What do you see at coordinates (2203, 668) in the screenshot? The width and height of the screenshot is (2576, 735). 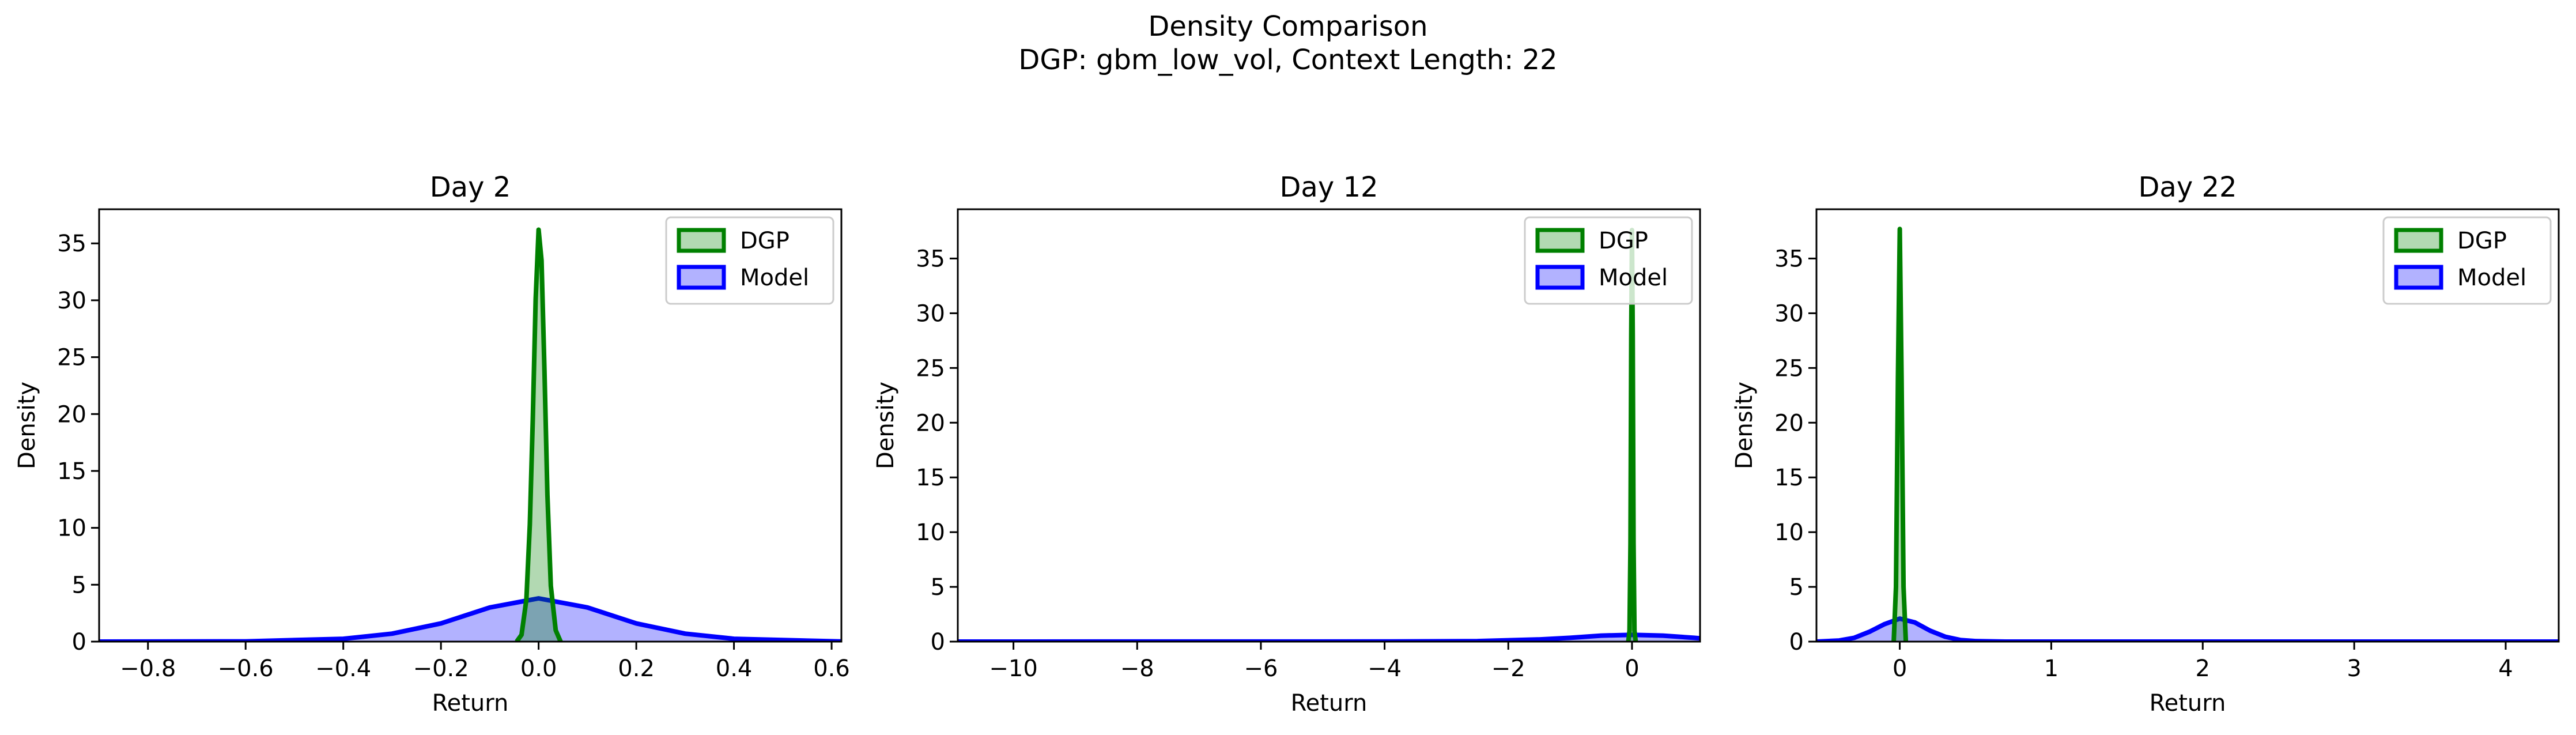 I see `x-tick-label: 2` at bounding box center [2203, 668].